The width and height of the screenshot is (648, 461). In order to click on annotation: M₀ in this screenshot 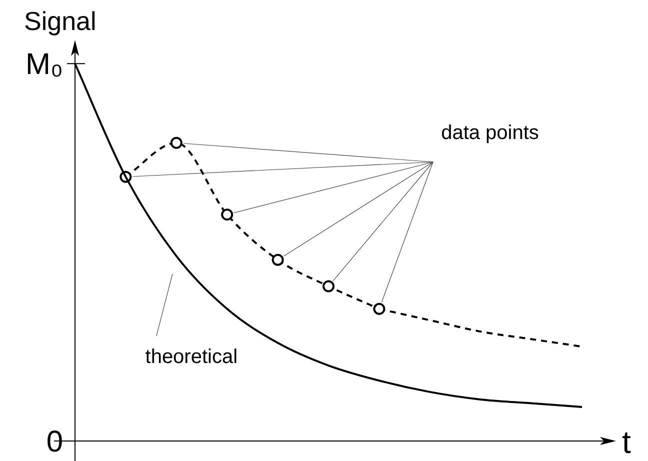, I will do `click(44, 64)`.